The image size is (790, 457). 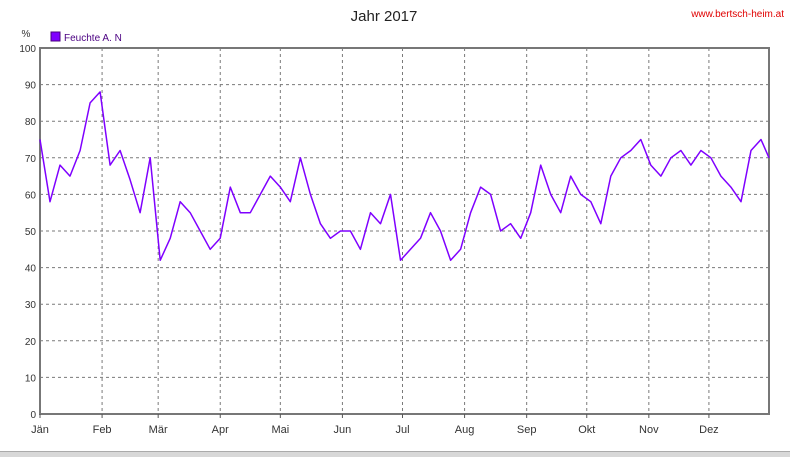 What do you see at coordinates (55, 36) in the screenshot?
I see `legend-swatch` at bounding box center [55, 36].